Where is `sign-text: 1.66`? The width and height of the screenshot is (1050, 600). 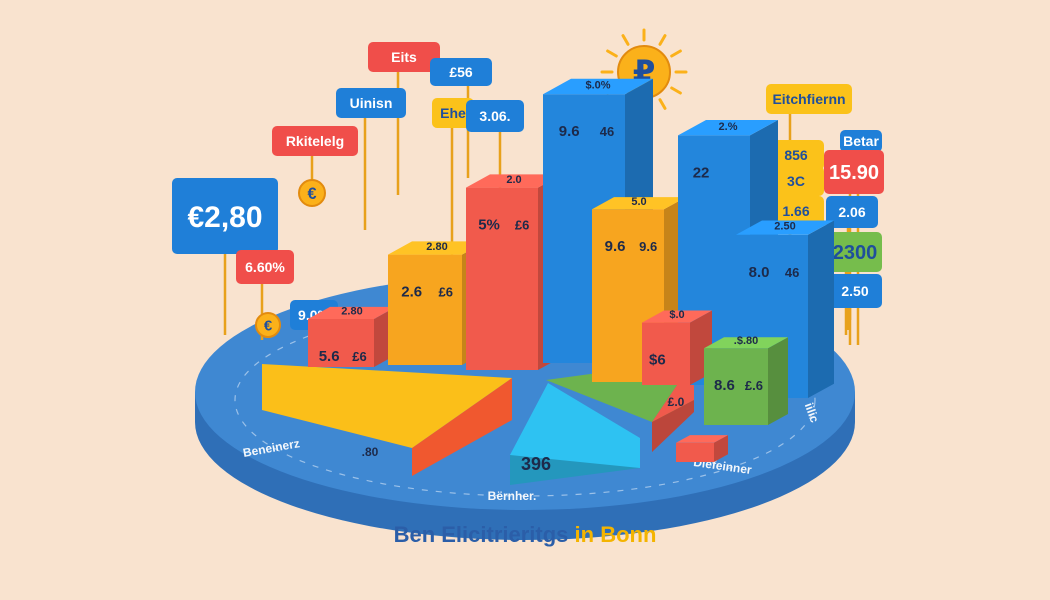 sign-text: 1.66 is located at coordinates (795, 211).